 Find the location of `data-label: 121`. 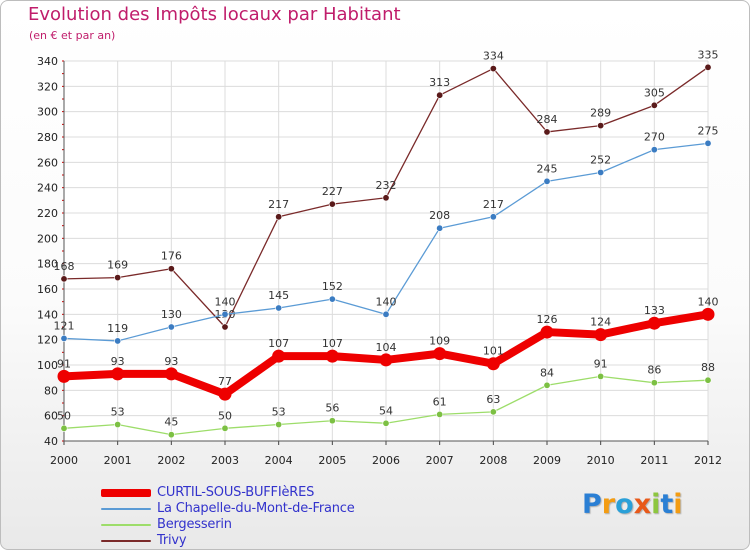

data-label: 121 is located at coordinates (64, 325).